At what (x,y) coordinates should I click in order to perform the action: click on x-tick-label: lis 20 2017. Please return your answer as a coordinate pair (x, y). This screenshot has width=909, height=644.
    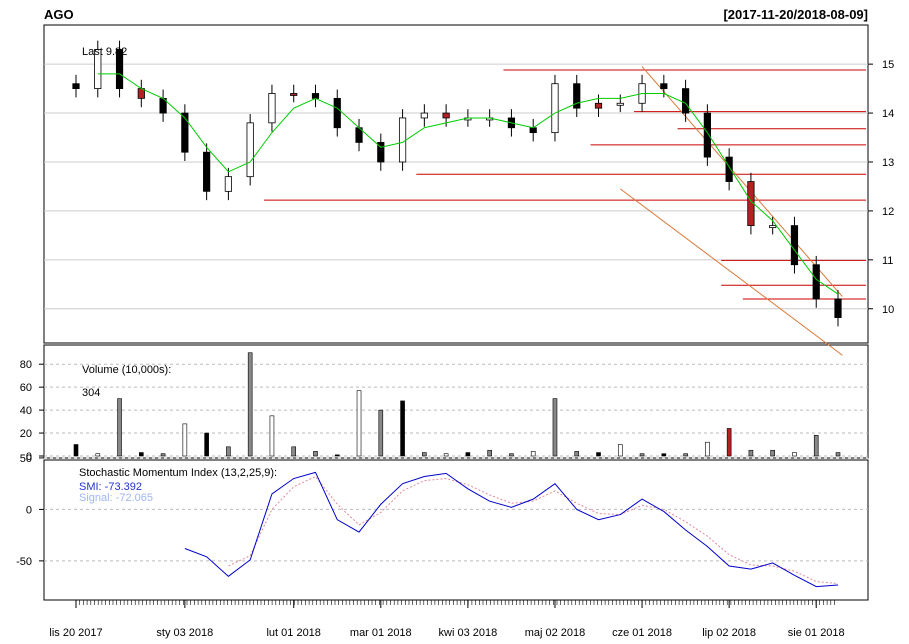
    Looking at the image, I should click on (75, 633).